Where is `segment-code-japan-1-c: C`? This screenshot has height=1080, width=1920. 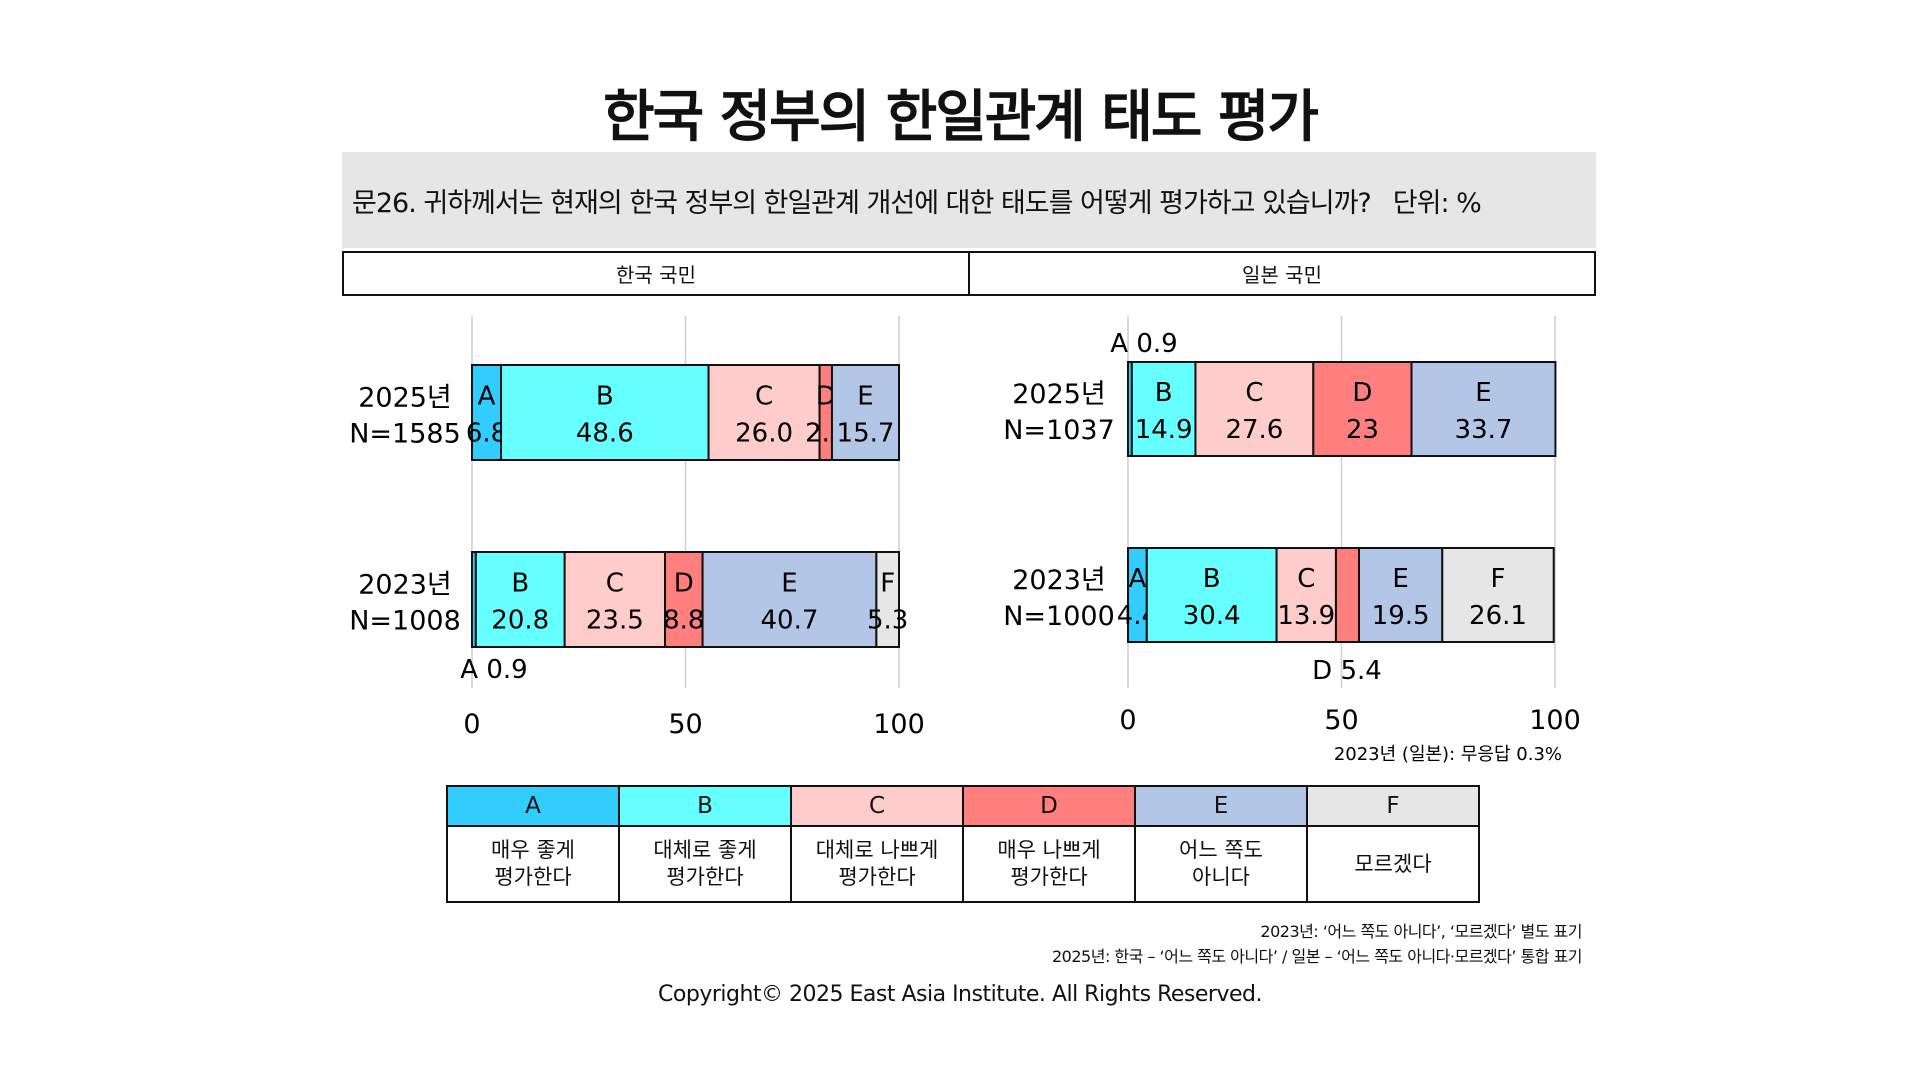
segment-code-japan-1-c: C is located at coordinates (1306, 579).